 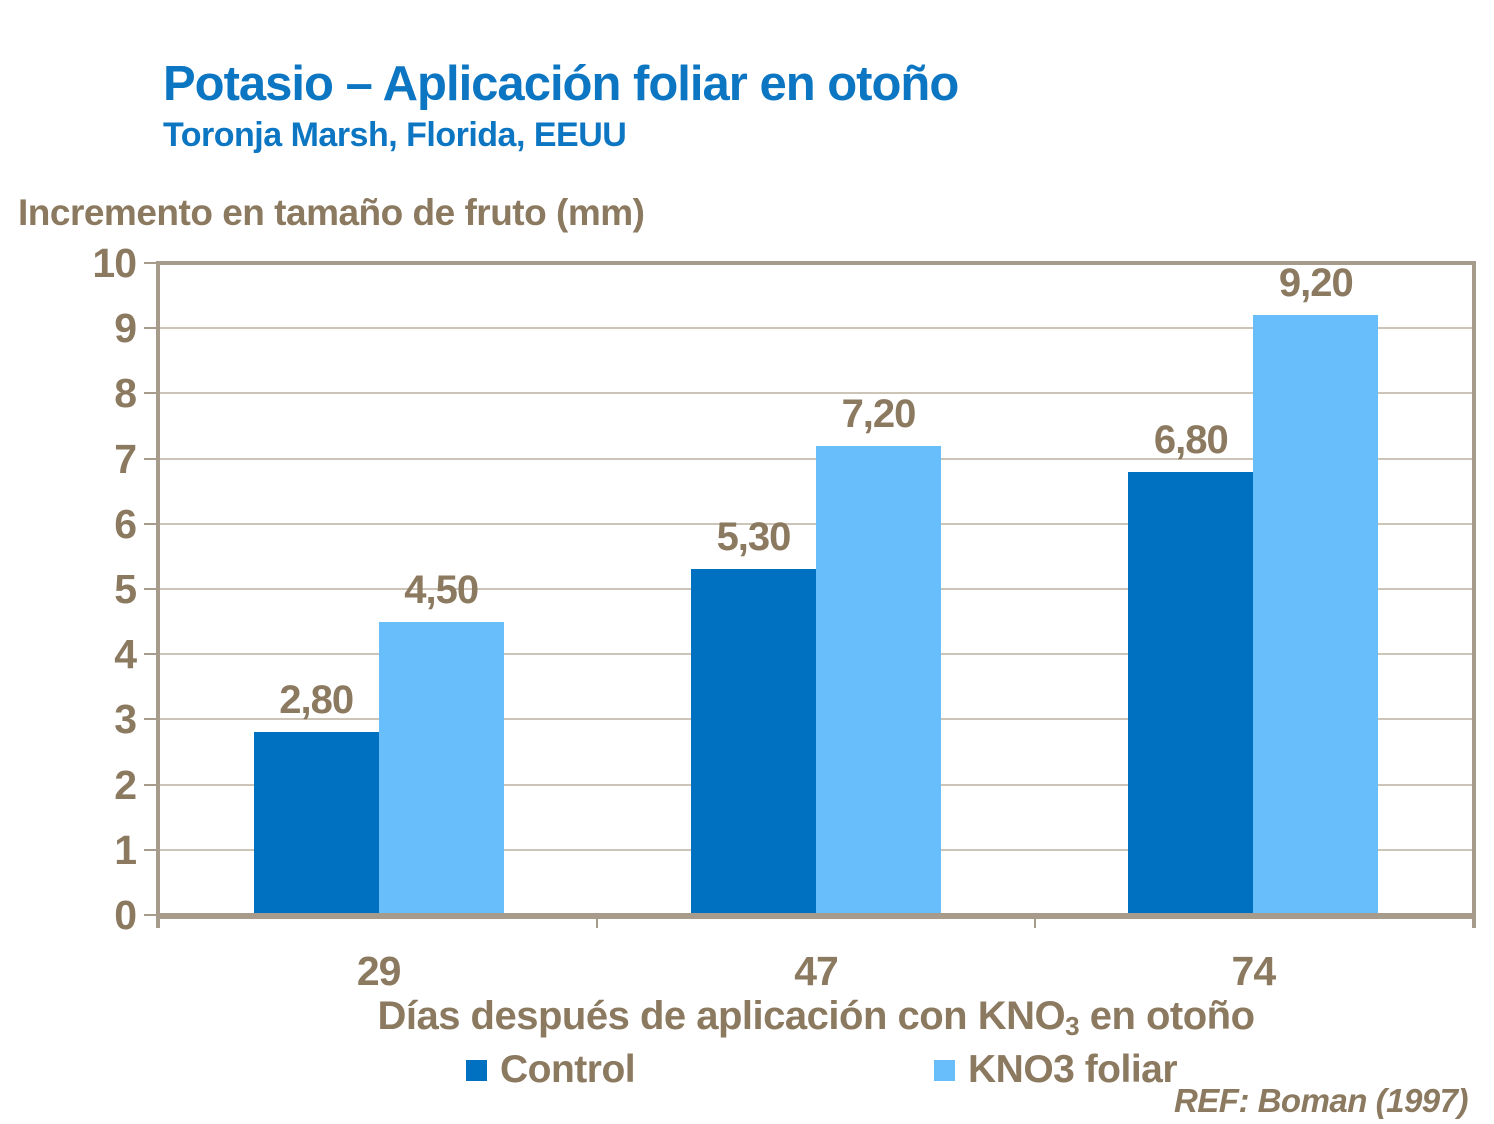 What do you see at coordinates (125, 458) in the screenshot?
I see `y-tick-label: 7` at bounding box center [125, 458].